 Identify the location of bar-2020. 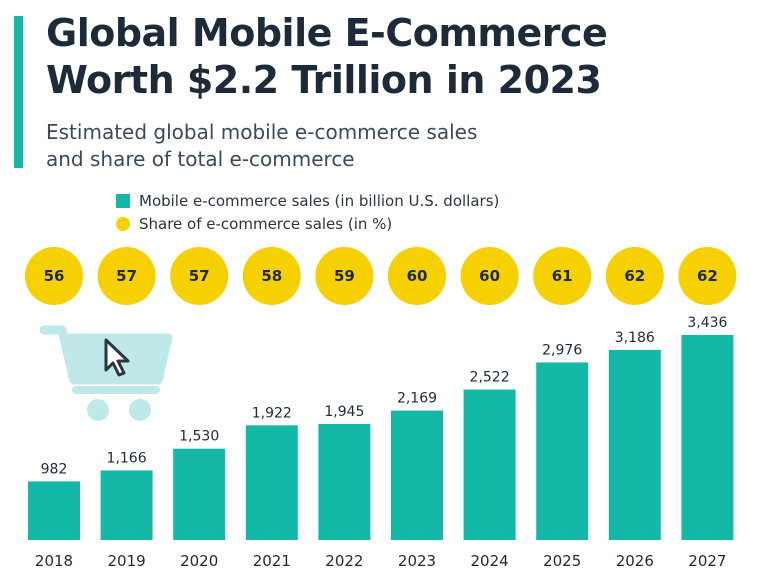
(199, 494).